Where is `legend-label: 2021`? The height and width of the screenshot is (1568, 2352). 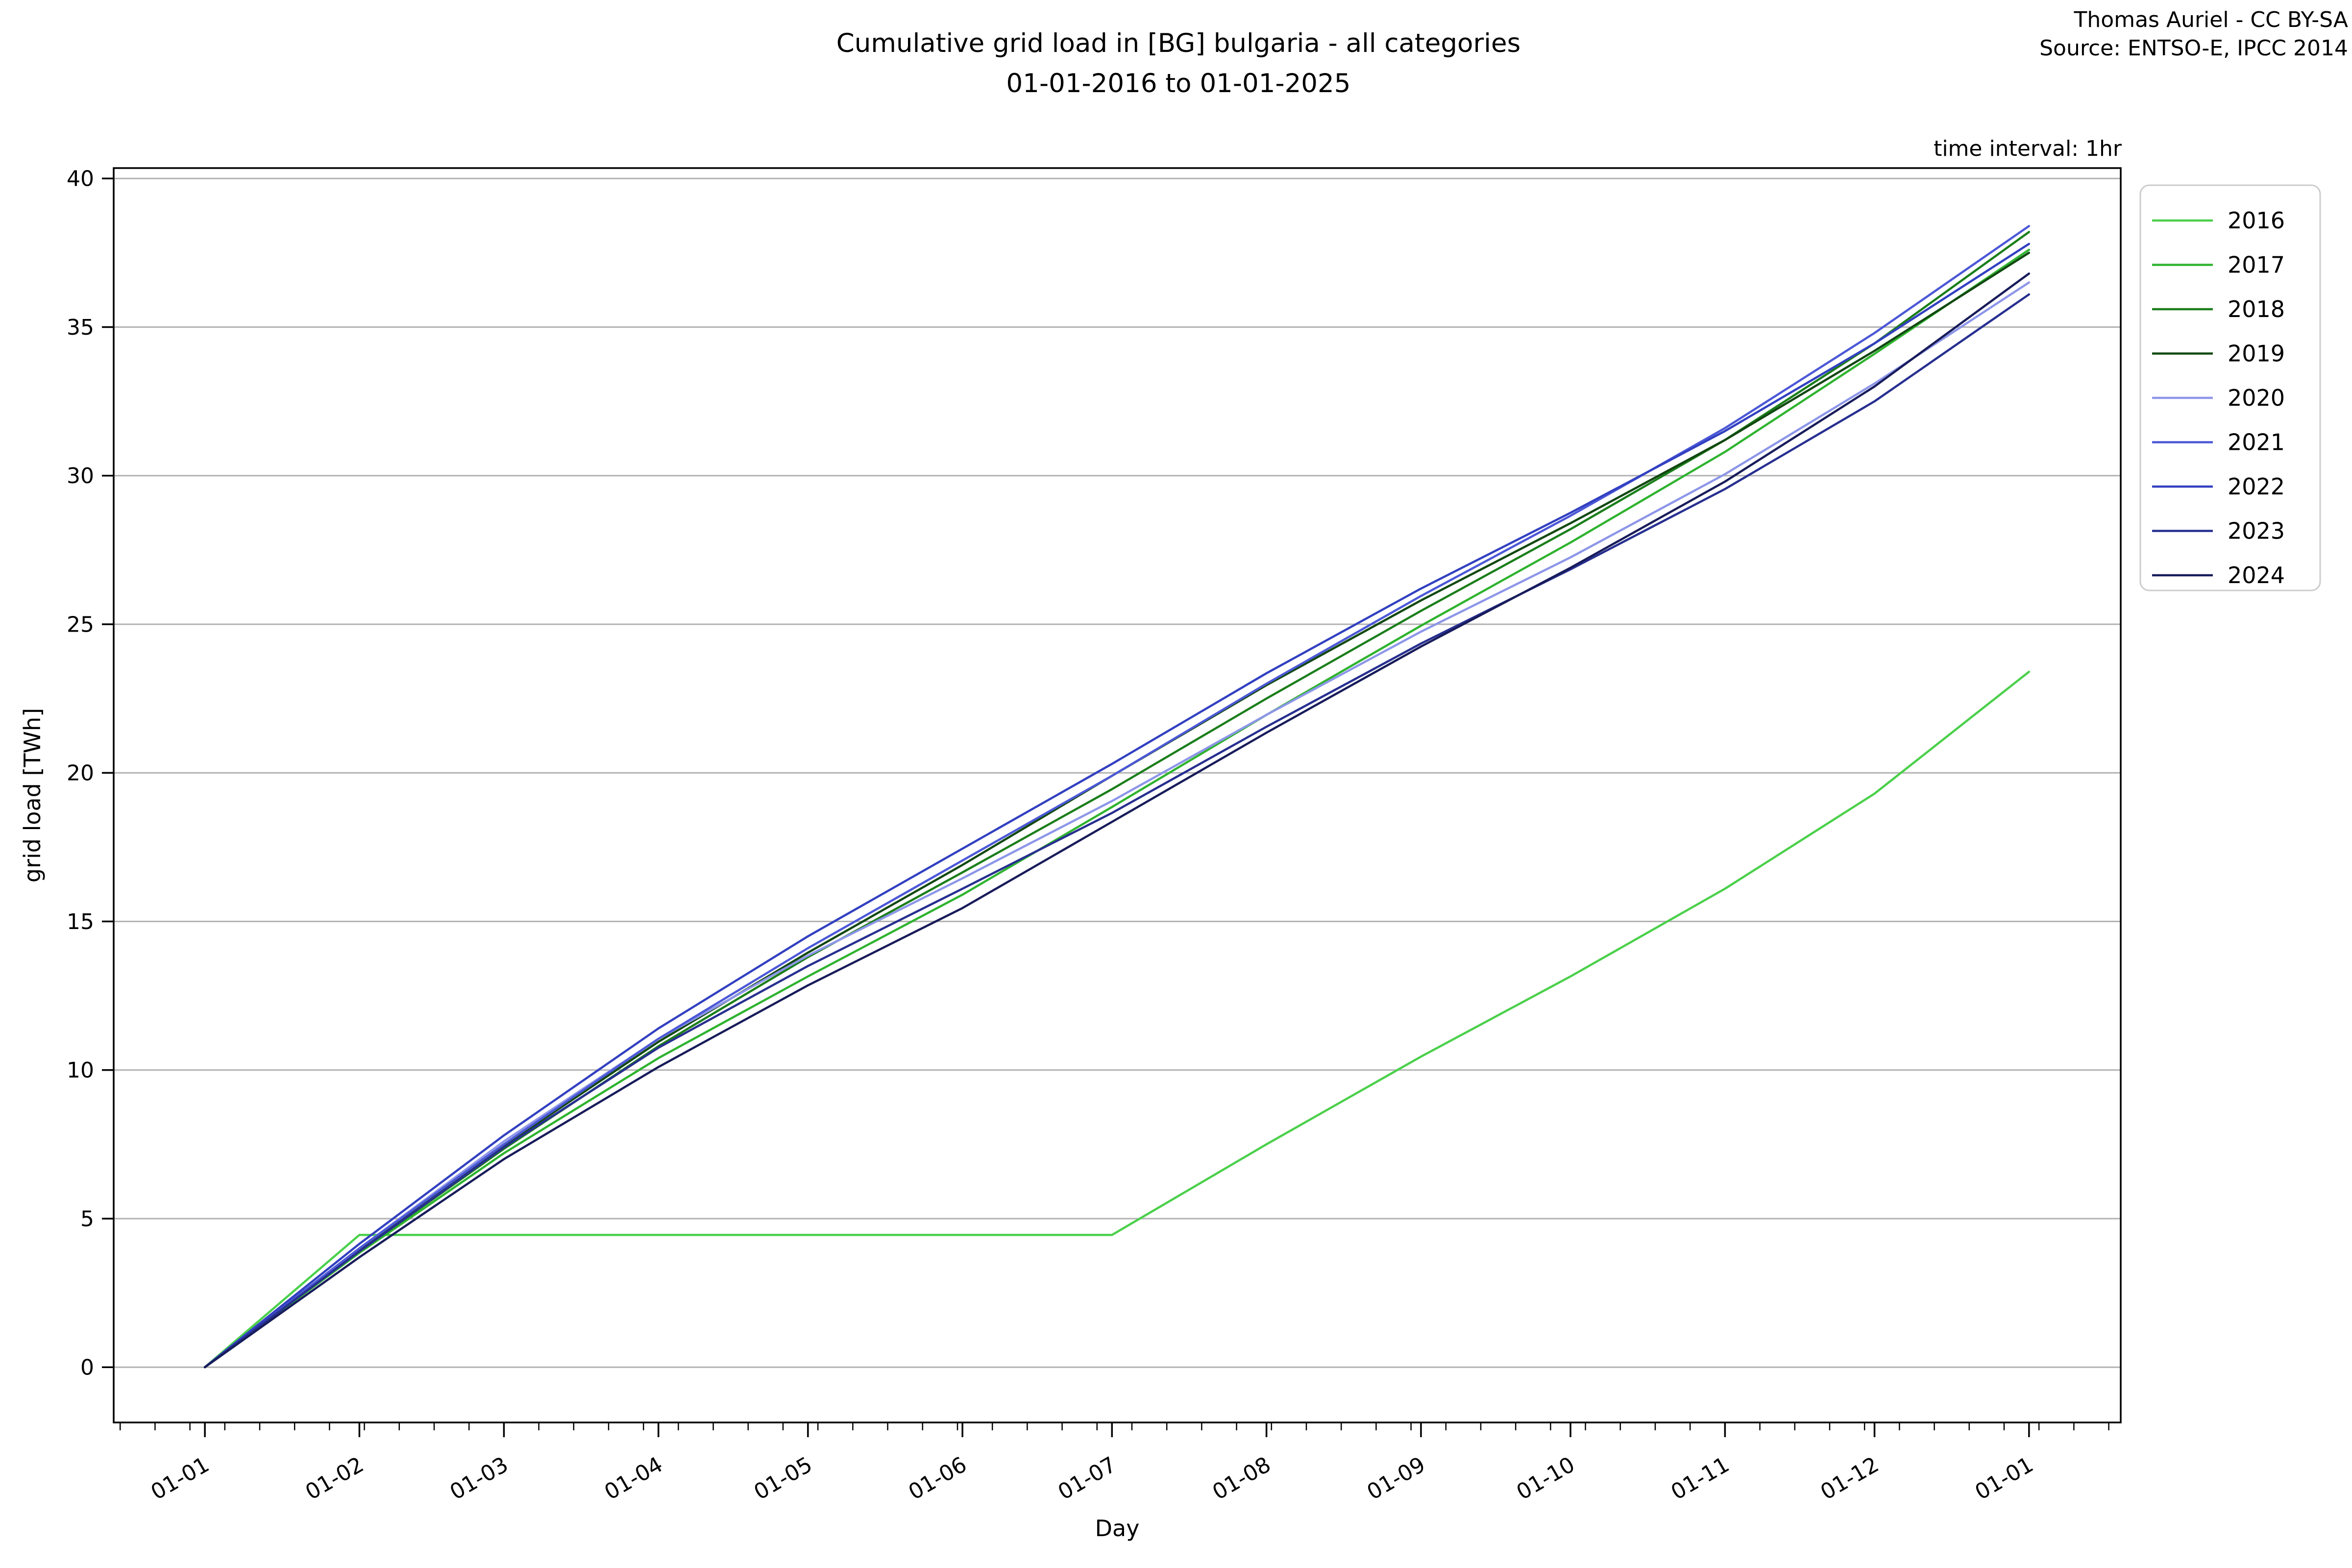
legend-label: 2021 is located at coordinates (2256, 442).